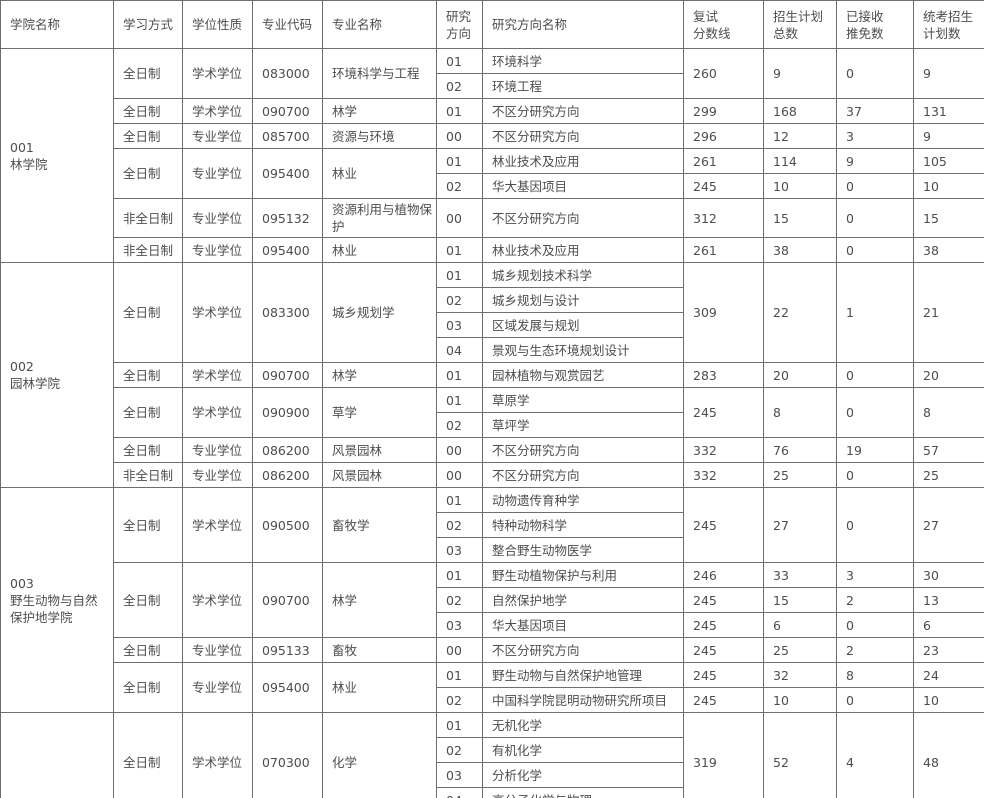 The height and width of the screenshot is (798, 984). What do you see at coordinates (379, 475) in the screenshot?
I see `major-cell: 风景园林` at bounding box center [379, 475].